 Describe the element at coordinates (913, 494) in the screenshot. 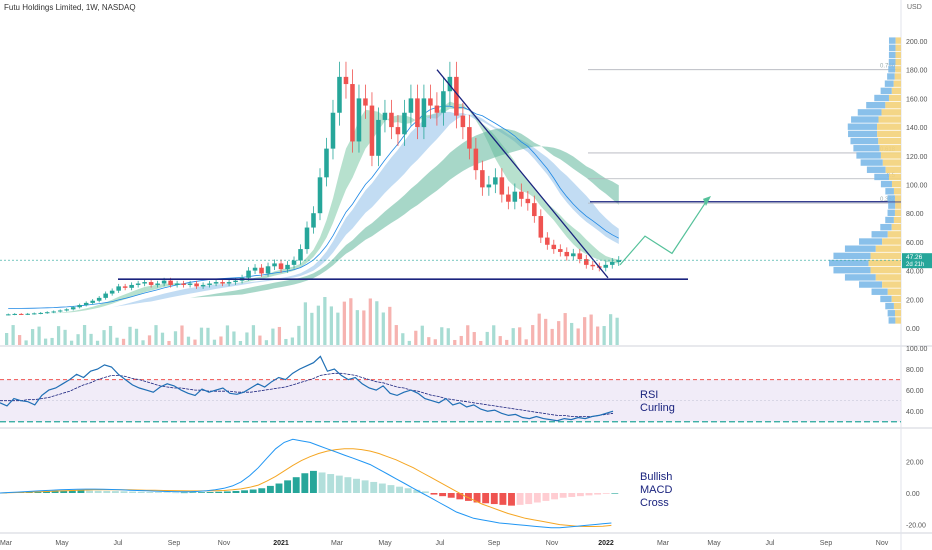

I see `macd-axis-label: 0.00` at that location.